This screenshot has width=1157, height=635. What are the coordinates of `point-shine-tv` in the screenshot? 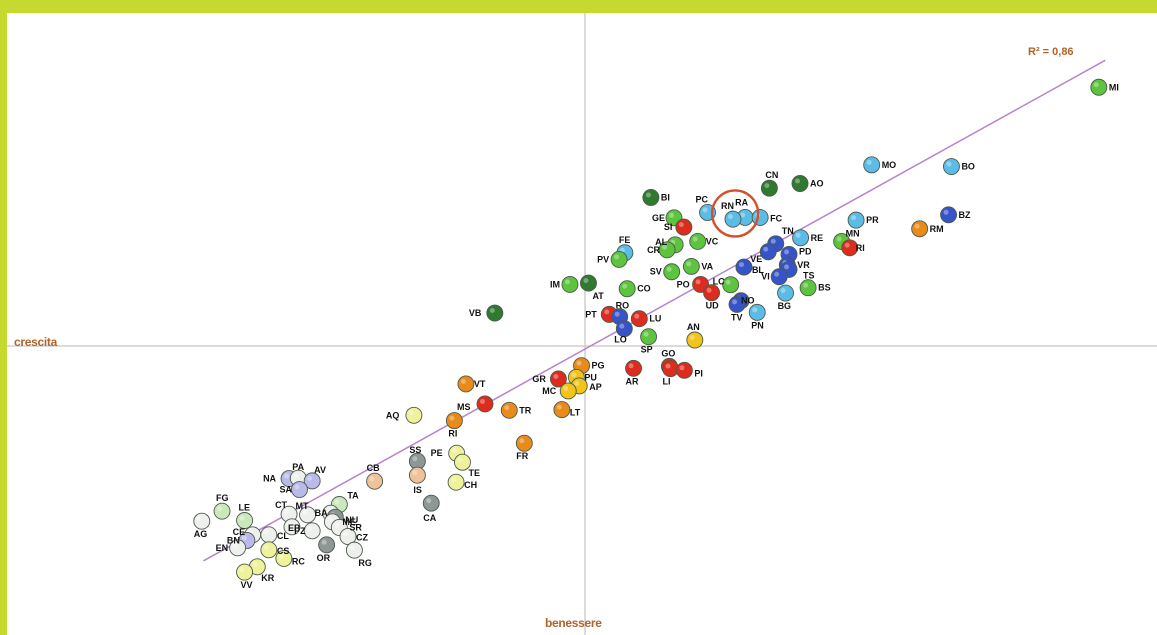 It's located at (735, 302).